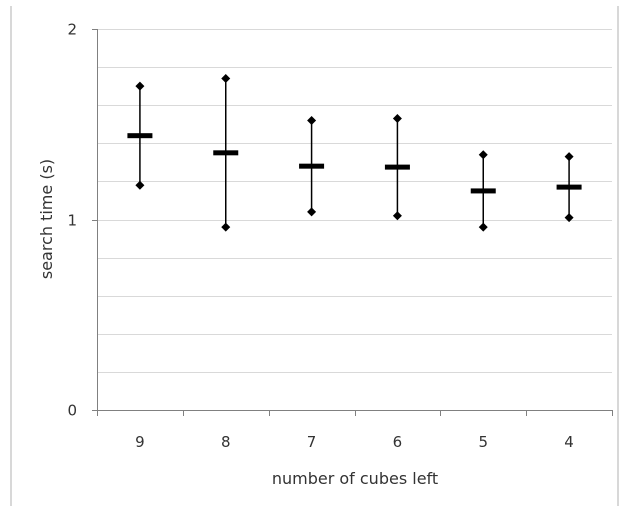  What do you see at coordinates (312, 442) in the screenshot?
I see `x-tick-label: 7` at bounding box center [312, 442].